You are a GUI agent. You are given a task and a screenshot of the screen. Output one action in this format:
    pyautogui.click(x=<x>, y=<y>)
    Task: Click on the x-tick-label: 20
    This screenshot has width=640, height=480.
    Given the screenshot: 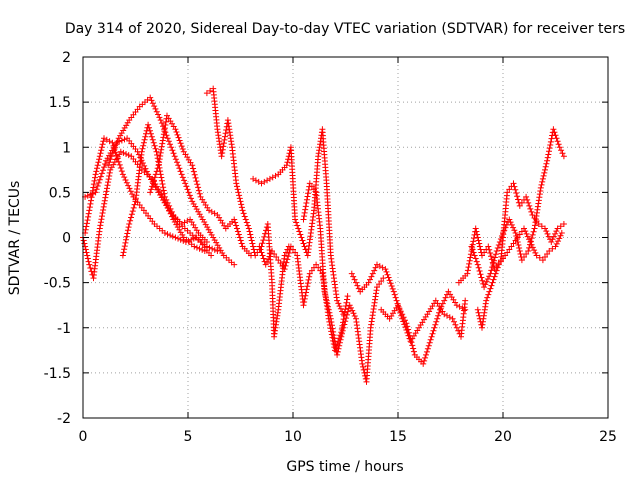 What is the action you would take?
    pyautogui.click(x=503, y=437)
    